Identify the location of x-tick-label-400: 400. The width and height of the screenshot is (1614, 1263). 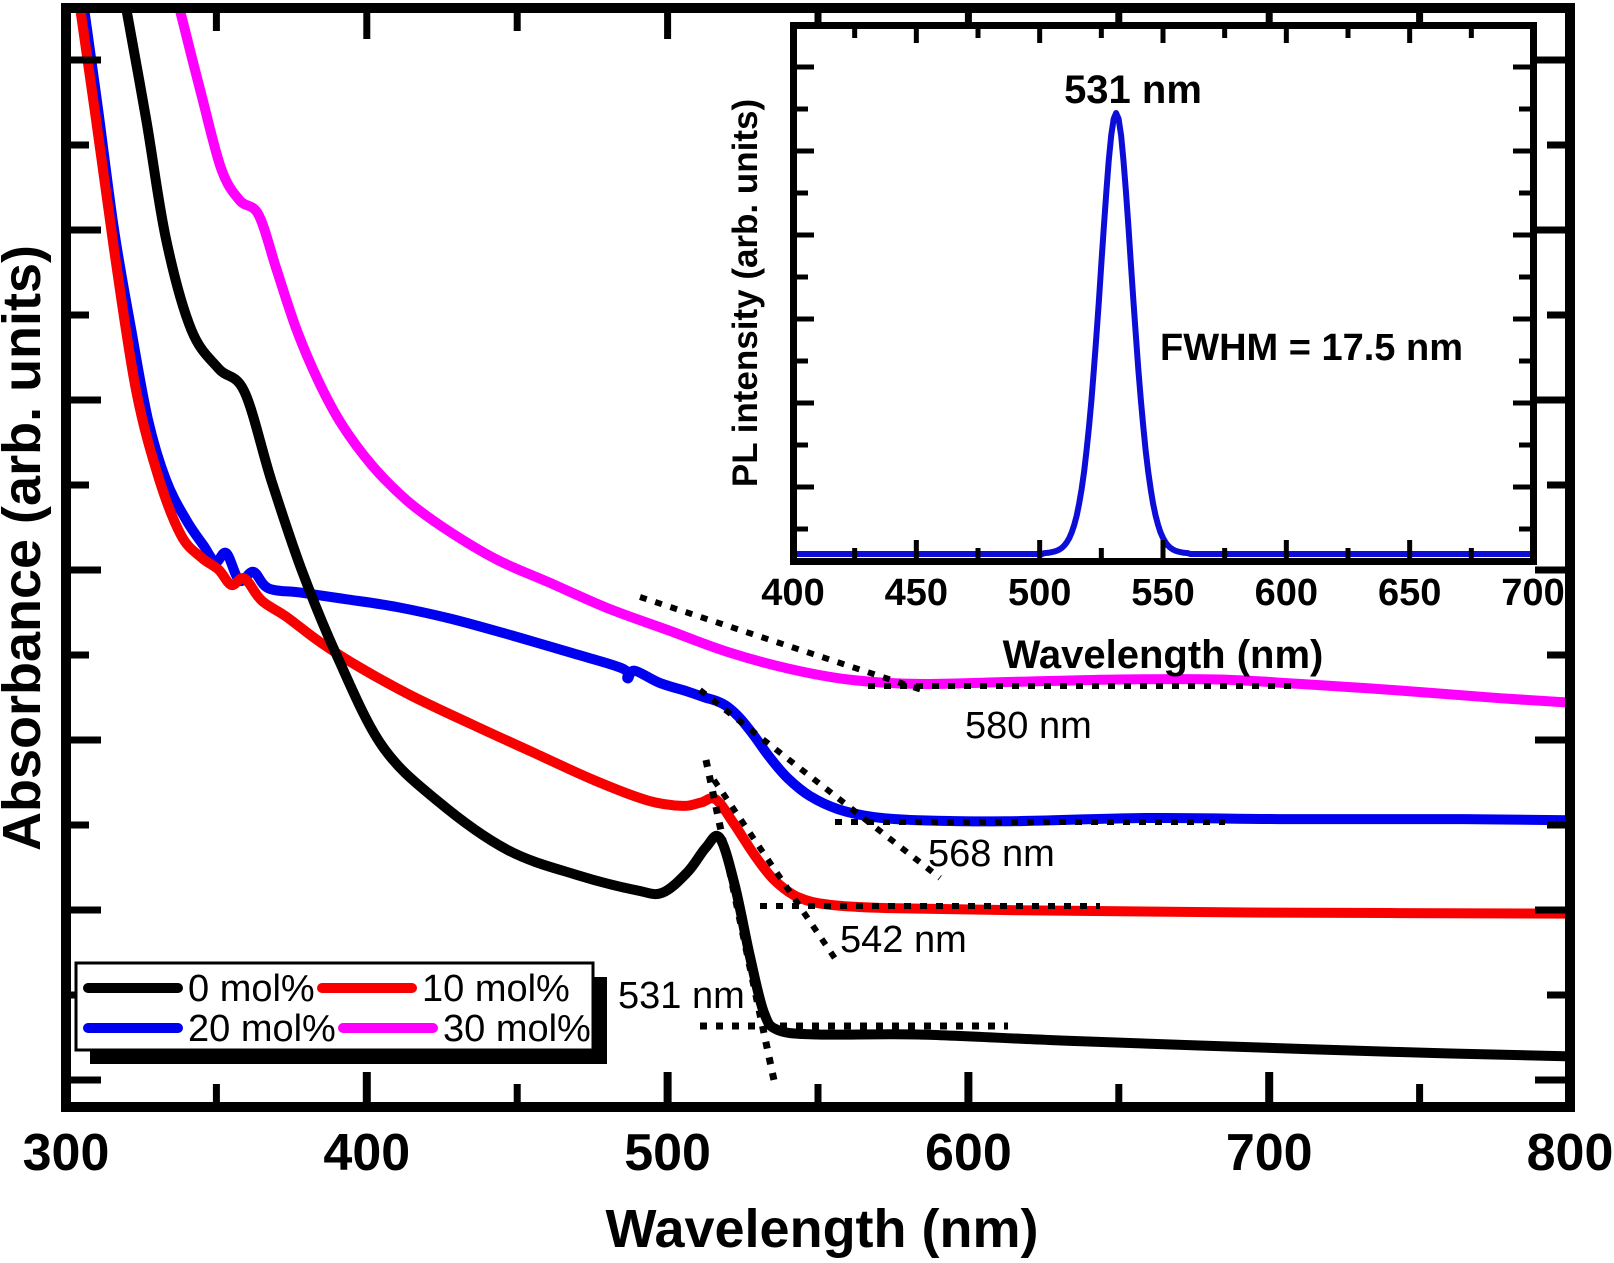
(366, 1153).